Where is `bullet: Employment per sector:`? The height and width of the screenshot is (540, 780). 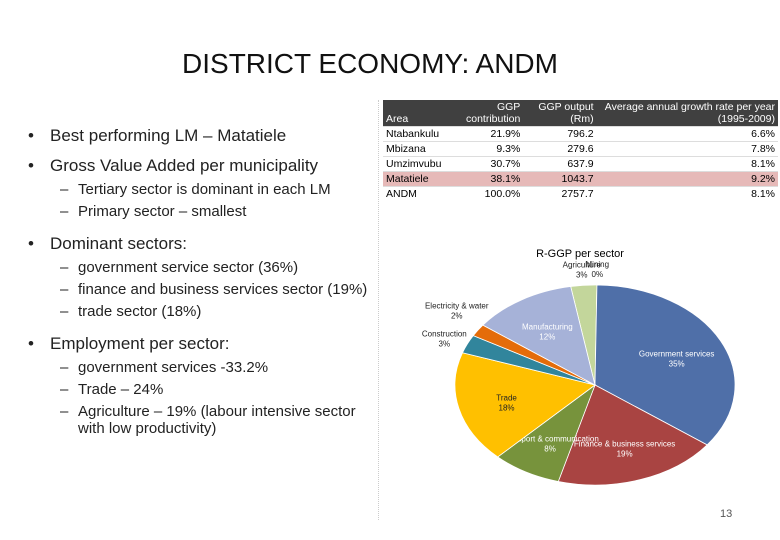 bullet: Employment per sector: is located at coordinates (200, 344).